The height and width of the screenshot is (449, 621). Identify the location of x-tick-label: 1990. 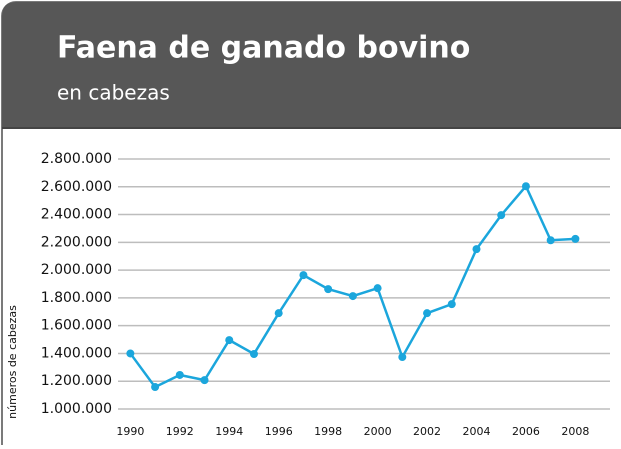
(130, 431).